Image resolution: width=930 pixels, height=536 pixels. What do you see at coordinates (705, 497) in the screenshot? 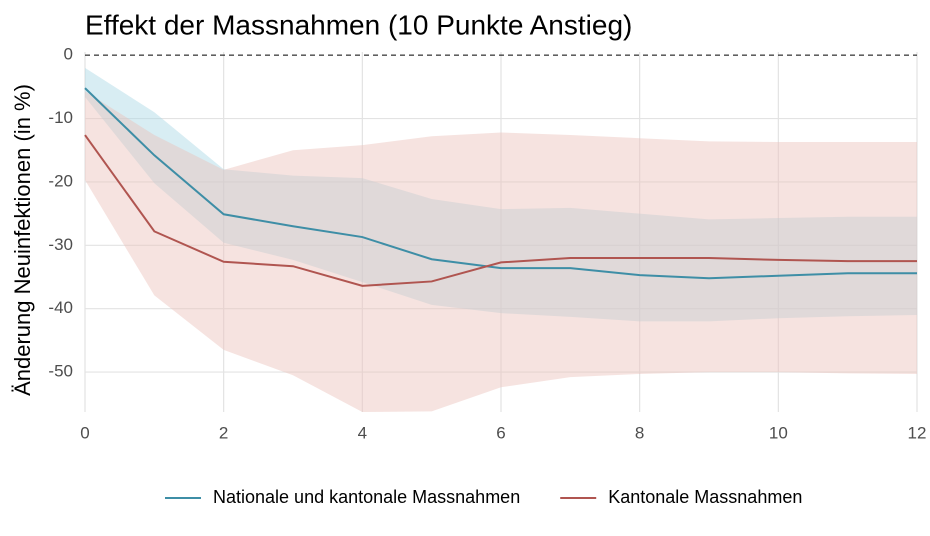
I see `legend-label: Kantonale Massnahmen` at bounding box center [705, 497].